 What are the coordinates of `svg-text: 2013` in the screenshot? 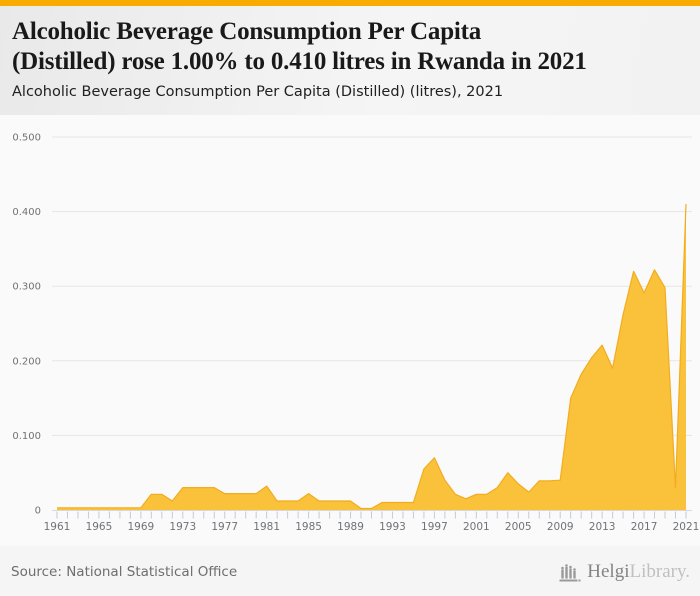 It's located at (602, 527).